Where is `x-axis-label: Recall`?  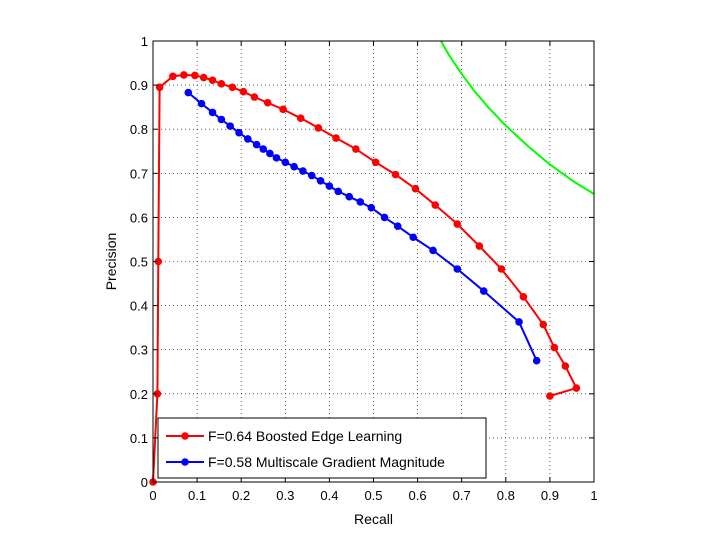 x-axis-label: Recall is located at coordinates (373, 519).